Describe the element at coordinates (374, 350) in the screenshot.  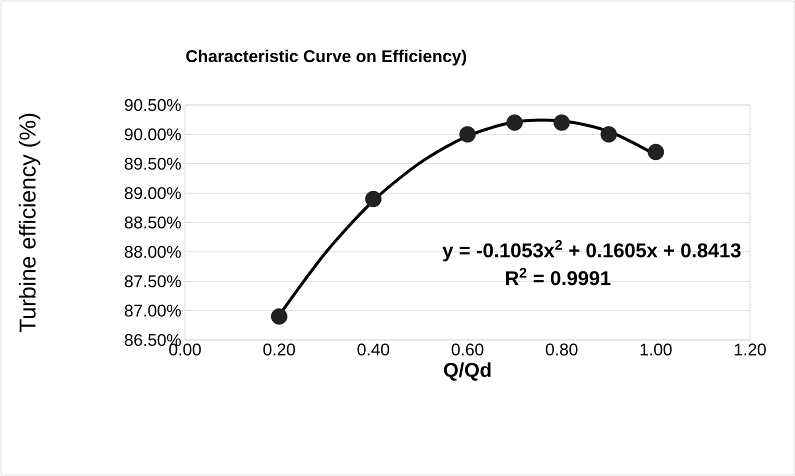
I see `x-tick-label: 0.40` at that location.